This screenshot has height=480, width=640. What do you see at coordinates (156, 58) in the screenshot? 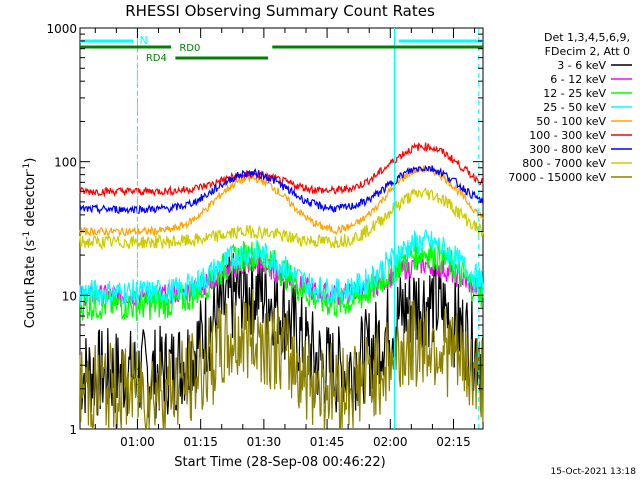
I see `flag-rd4-label: RD4` at bounding box center [156, 58].